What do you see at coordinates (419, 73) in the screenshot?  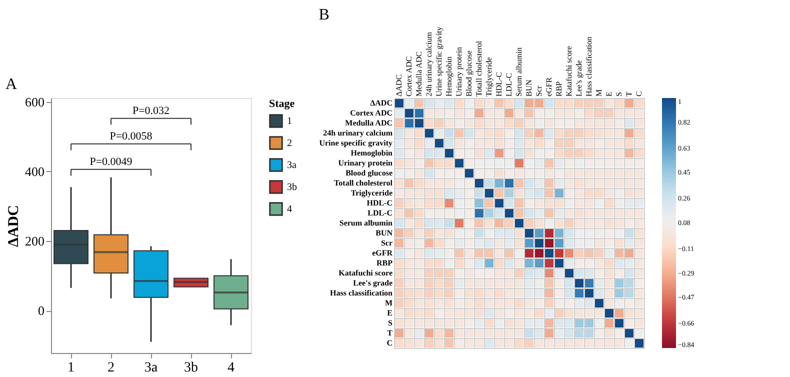 I see `x-tick-label: Medulla ADC` at bounding box center [419, 73].